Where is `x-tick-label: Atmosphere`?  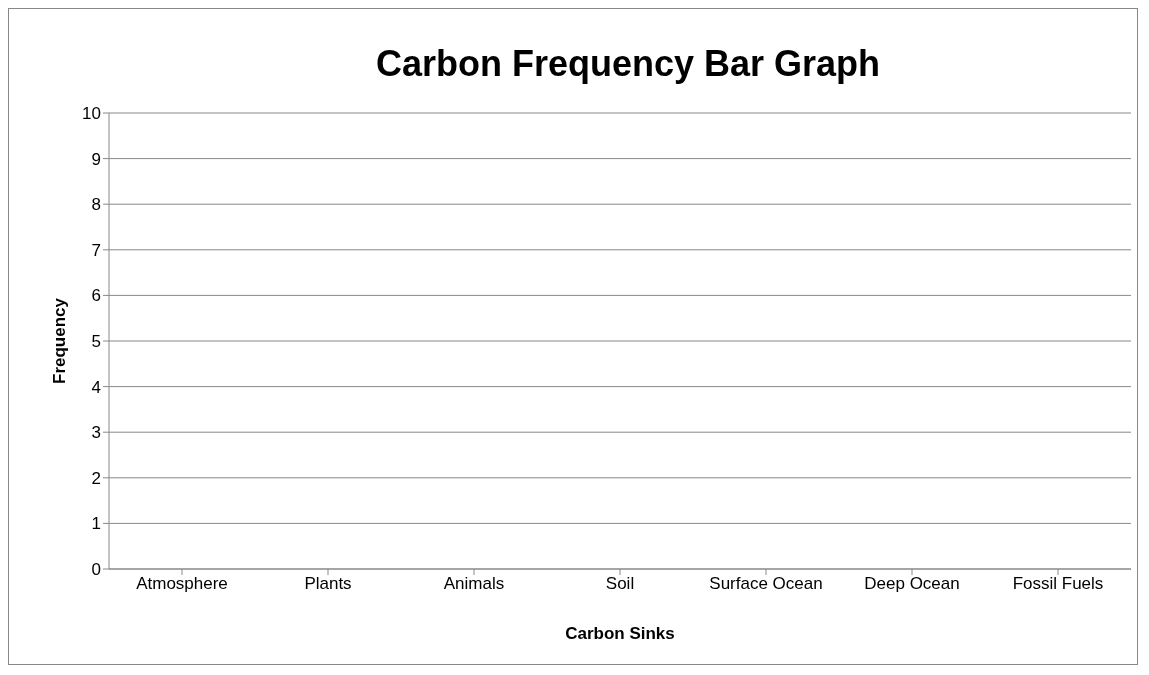 x-tick-label: Atmosphere is located at coordinates (182, 584).